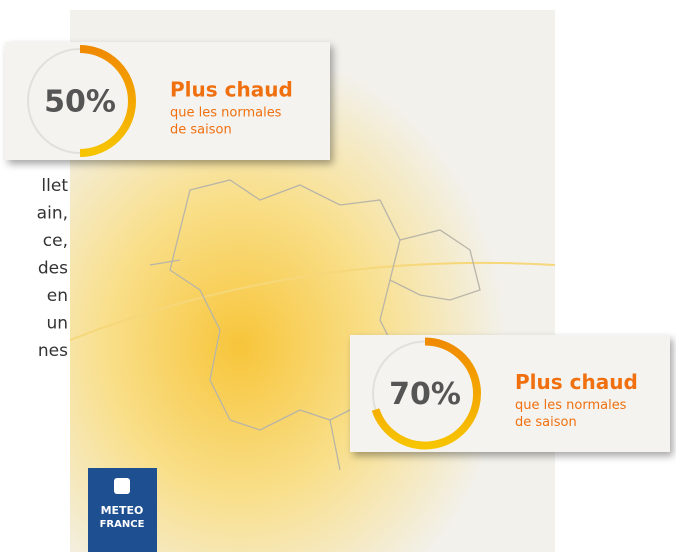 The width and height of the screenshot is (676, 552). I want to click on logo-icon, so click(122, 486).